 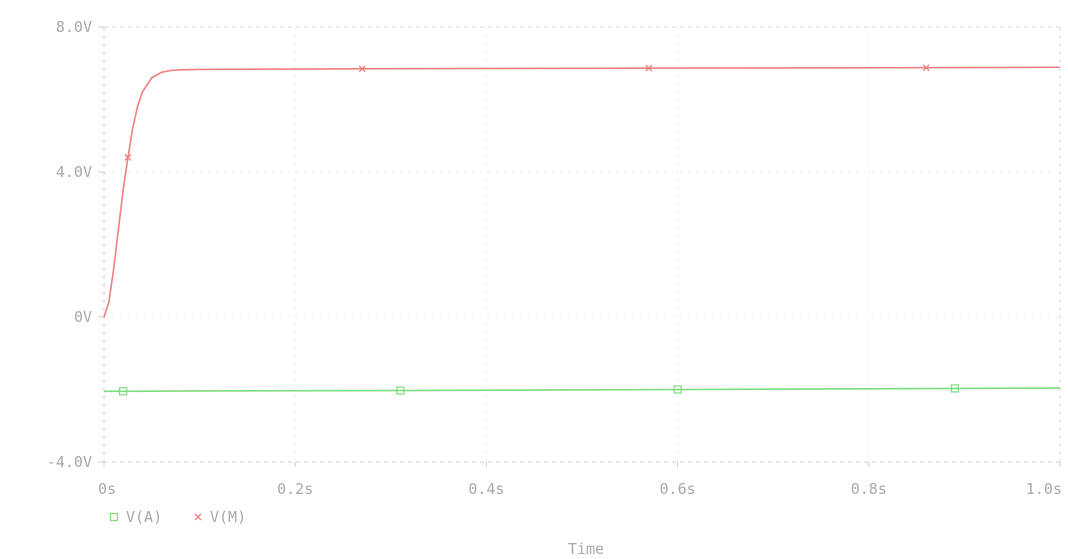 I want to click on legend-label: V(A), so click(x=144, y=517).